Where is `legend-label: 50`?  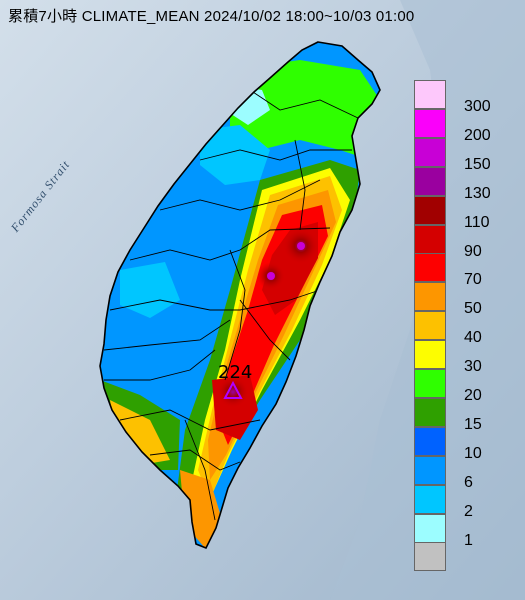 legend-label: 50 is located at coordinates (473, 309).